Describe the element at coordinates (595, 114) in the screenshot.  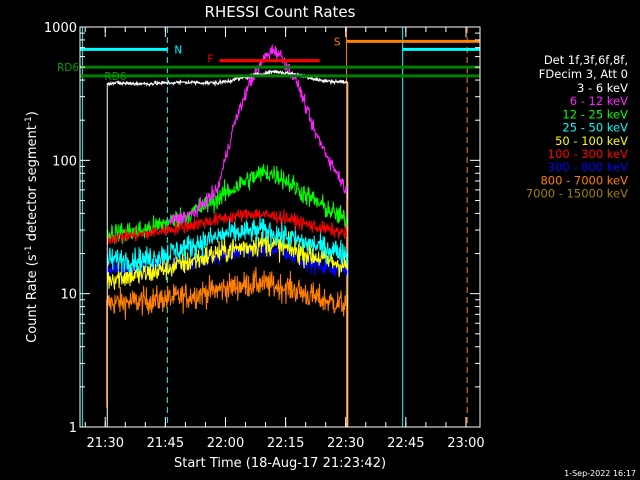
I see `legend-entry: 12 - 25 keV` at that location.